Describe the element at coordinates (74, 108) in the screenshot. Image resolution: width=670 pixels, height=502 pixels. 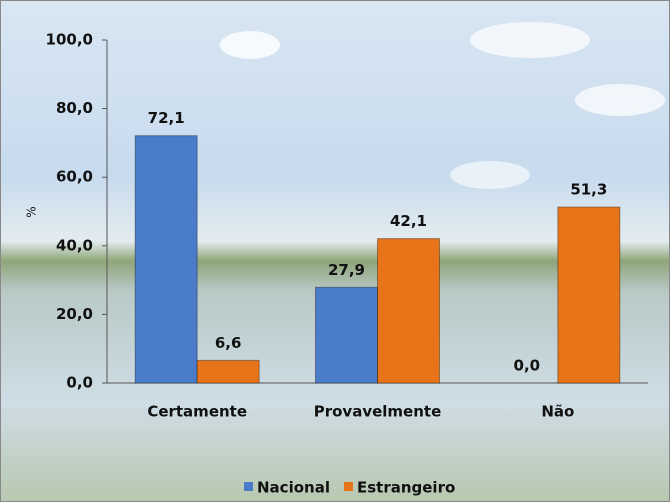
I see `y-tick-label: 80,0` at that location.